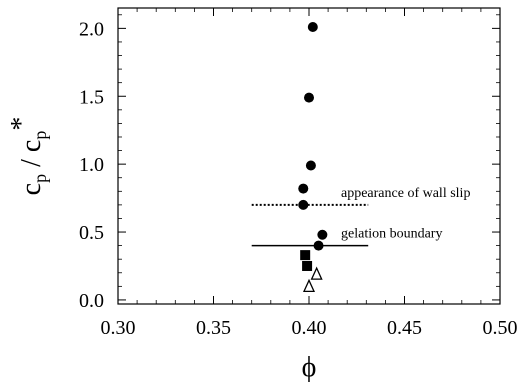  What do you see at coordinates (313, 157) in the screenshot?
I see `data-points` at bounding box center [313, 157].